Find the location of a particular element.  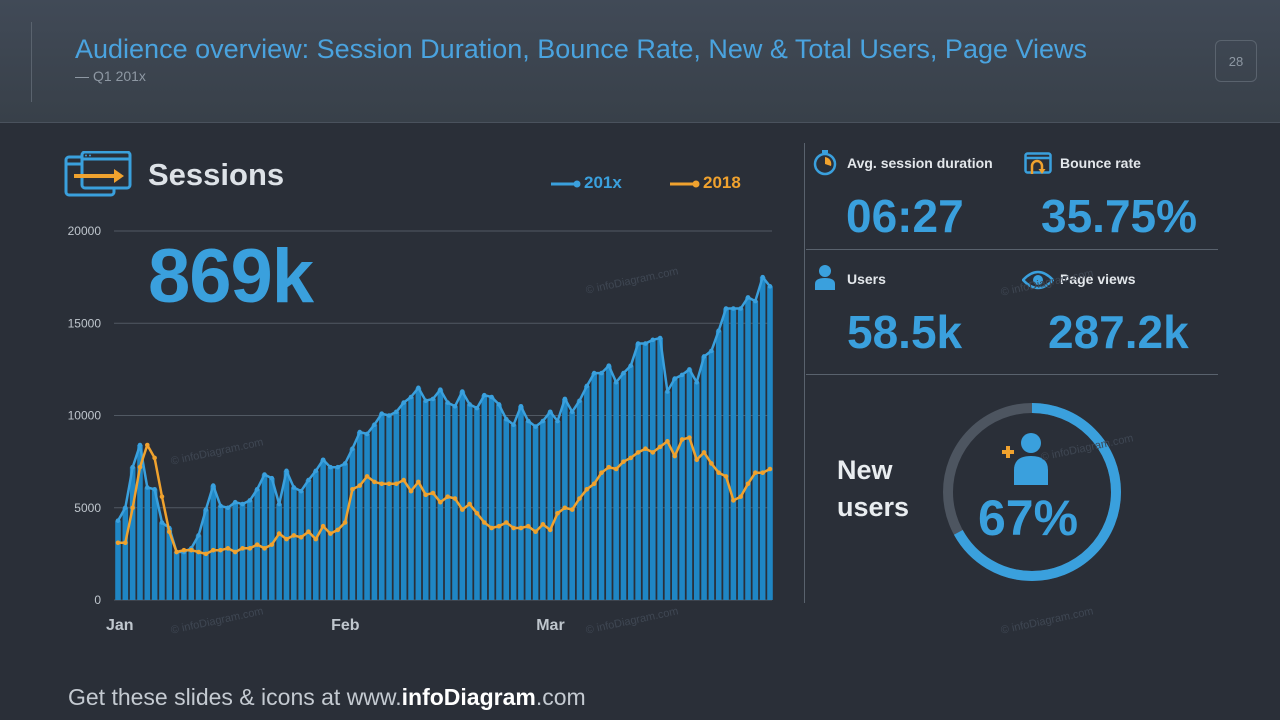

page-subtitle: Q1 201x is located at coordinates (110, 76).